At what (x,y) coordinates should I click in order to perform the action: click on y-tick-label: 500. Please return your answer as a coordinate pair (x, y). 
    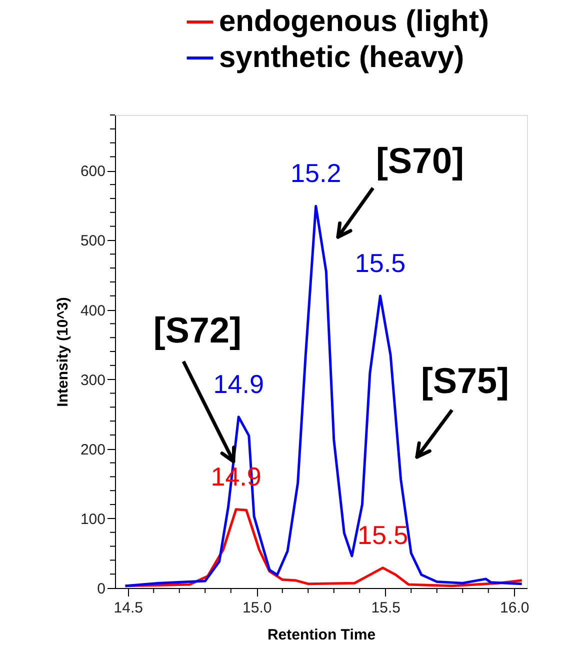
    Looking at the image, I should click on (93, 241).